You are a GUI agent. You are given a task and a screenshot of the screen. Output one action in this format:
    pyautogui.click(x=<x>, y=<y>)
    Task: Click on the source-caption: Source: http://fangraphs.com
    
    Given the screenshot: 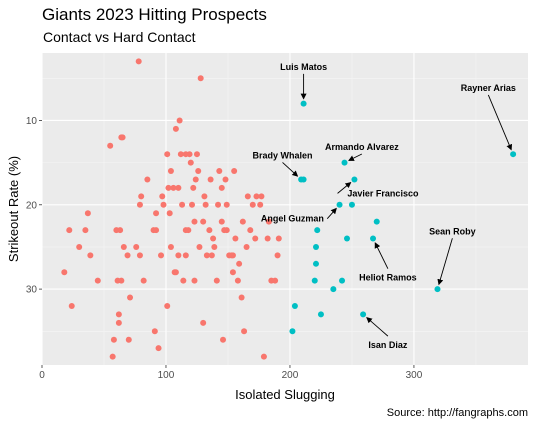 What is the action you would take?
    pyautogui.click(x=457, y=413)
    